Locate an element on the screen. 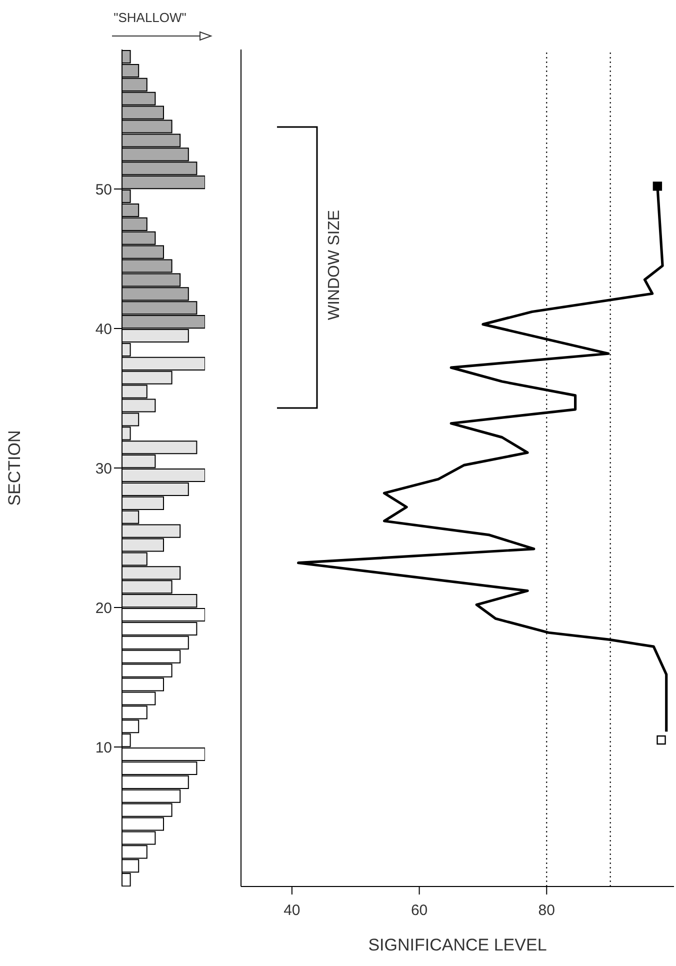  y-axis-title: SECTION is located at coordinates (14, 468).